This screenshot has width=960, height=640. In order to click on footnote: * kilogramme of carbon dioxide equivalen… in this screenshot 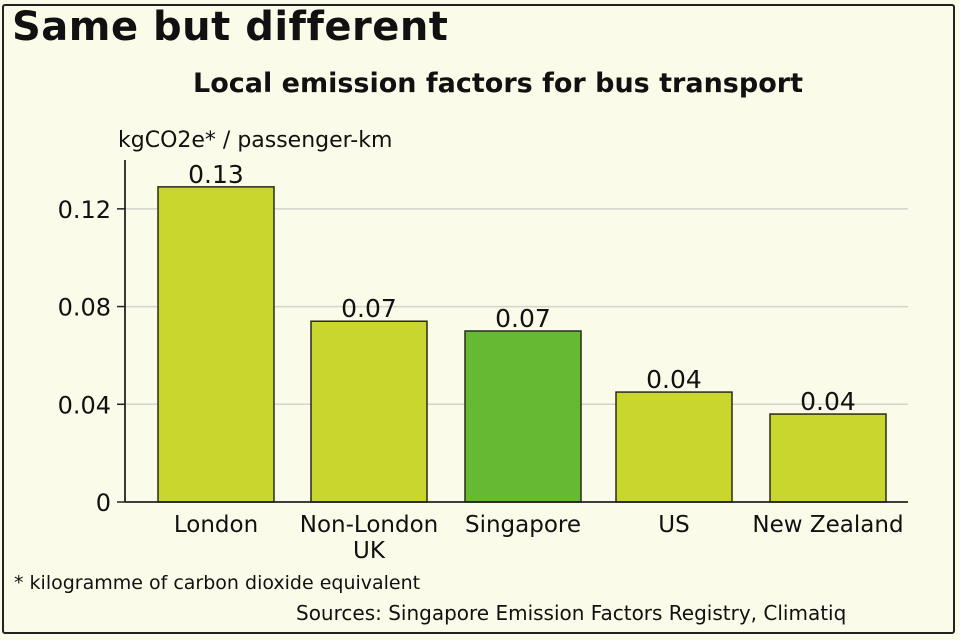, I will do `click(217, 583)`.